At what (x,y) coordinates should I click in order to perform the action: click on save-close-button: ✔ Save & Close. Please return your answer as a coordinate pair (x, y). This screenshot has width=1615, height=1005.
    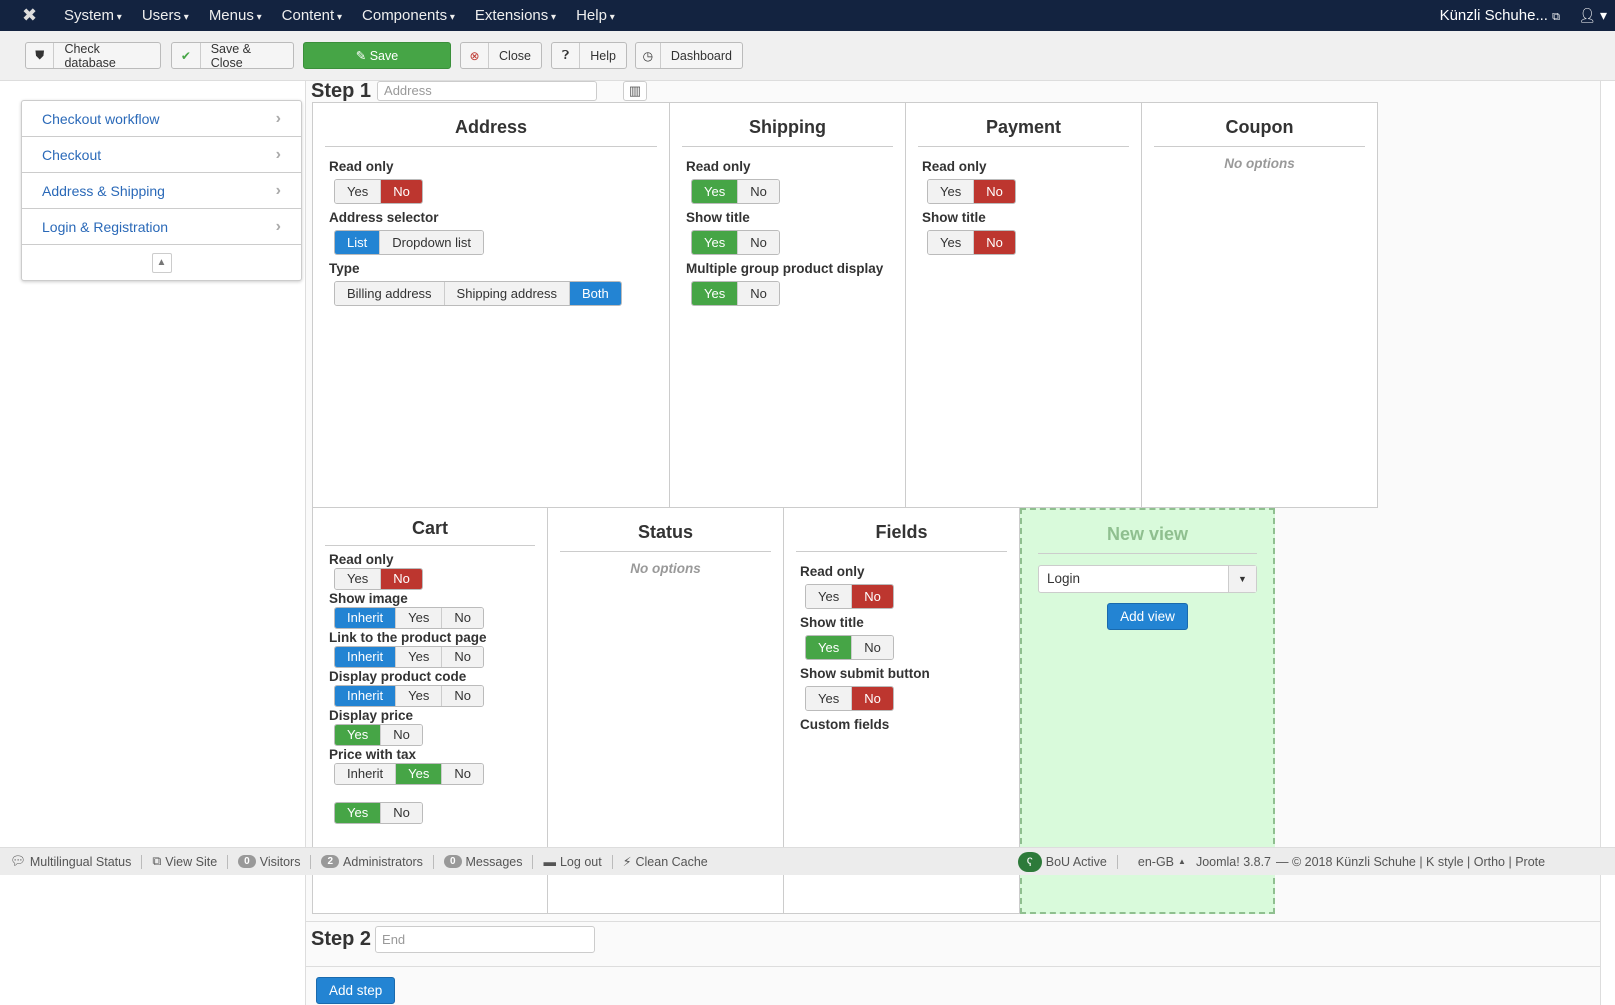
    Looking at the image, I should click on (232, 56).